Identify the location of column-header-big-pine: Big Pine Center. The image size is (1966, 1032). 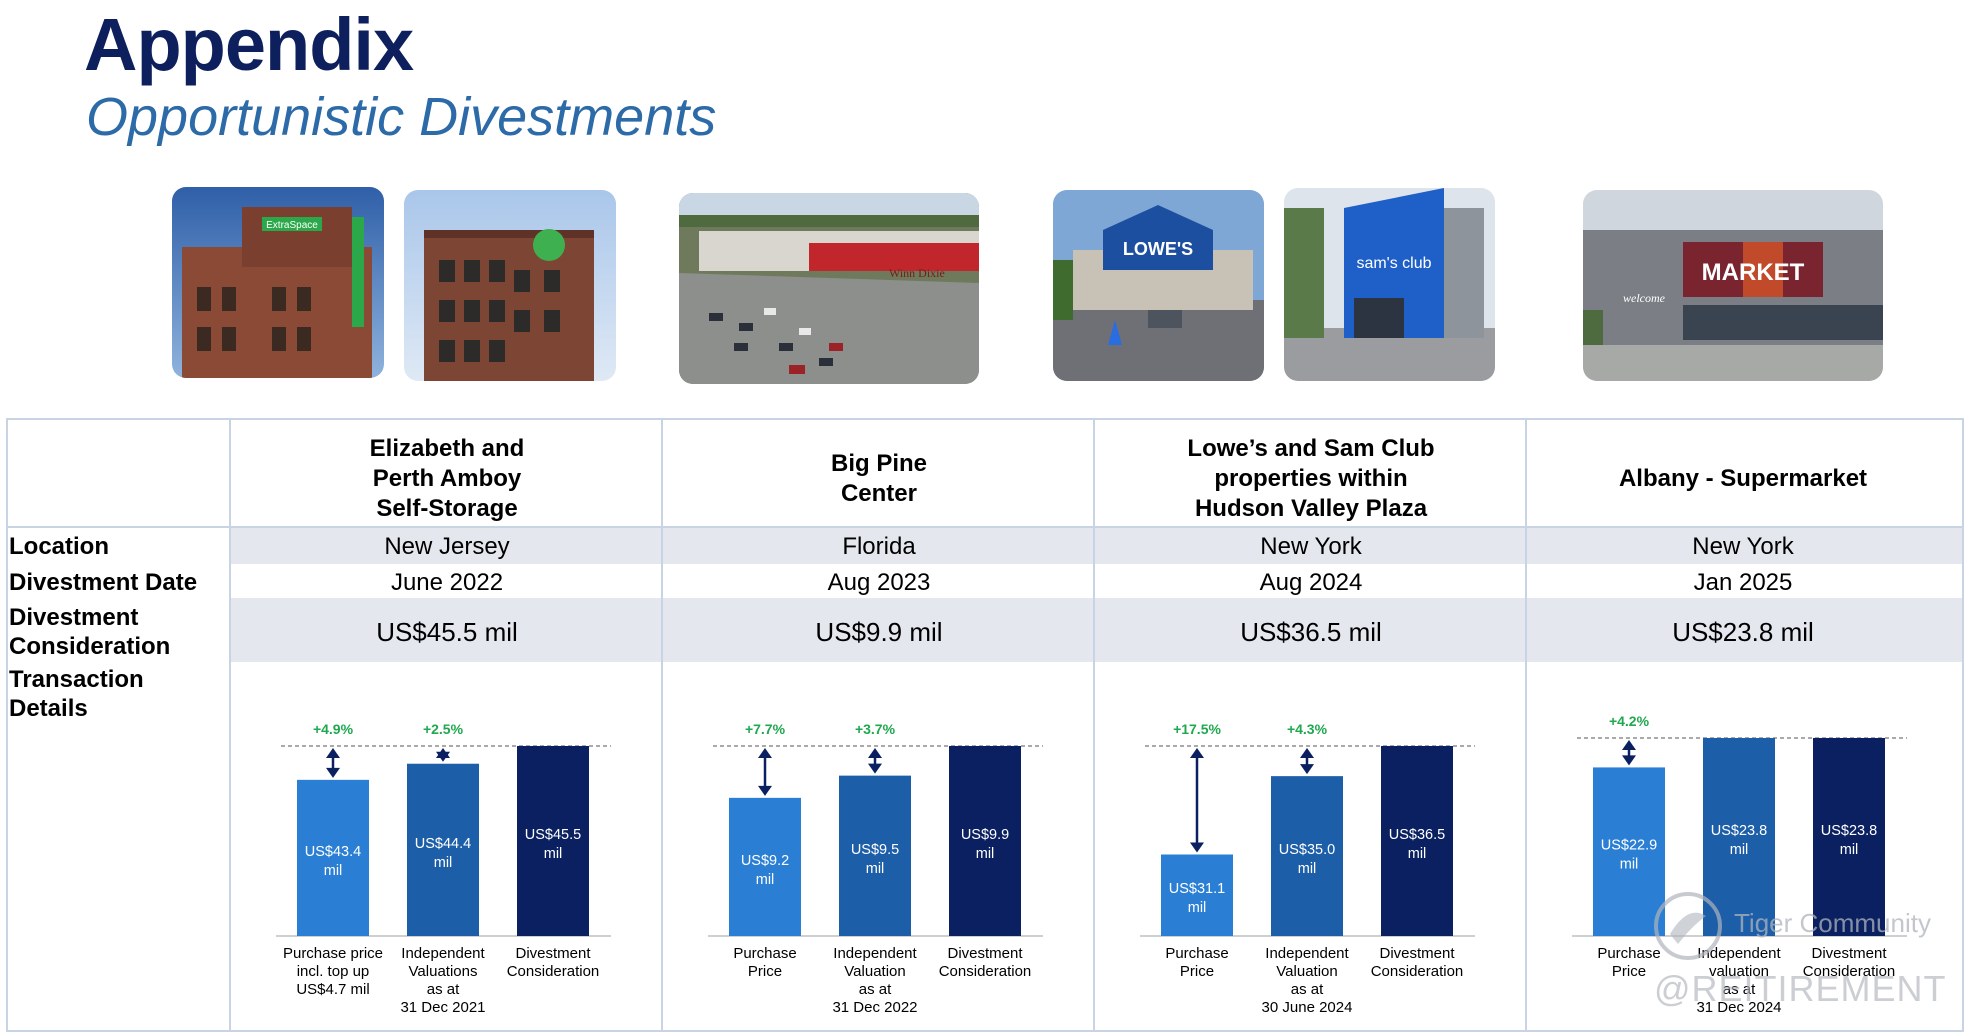
(878, 478).